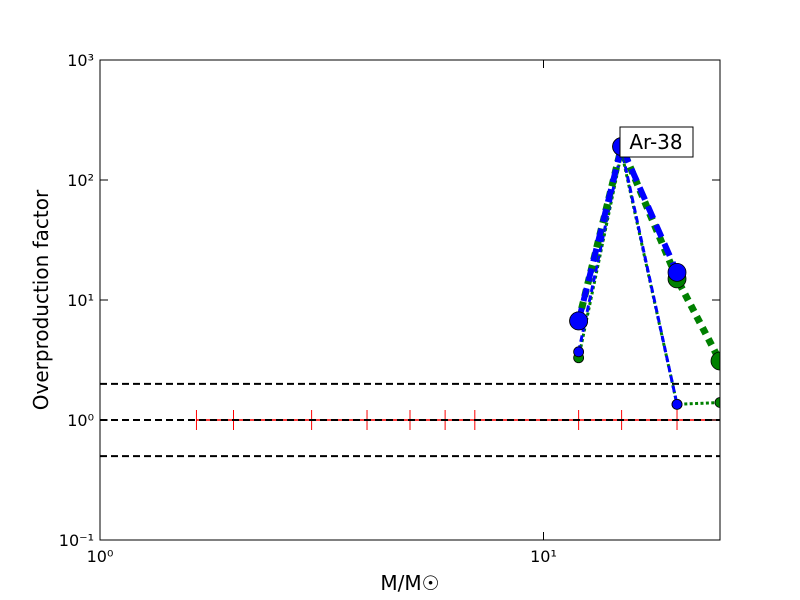  Describe the element at coordinates (100, 556) in the screenshot. I see `x-tick-label: 10⁰` at that location.